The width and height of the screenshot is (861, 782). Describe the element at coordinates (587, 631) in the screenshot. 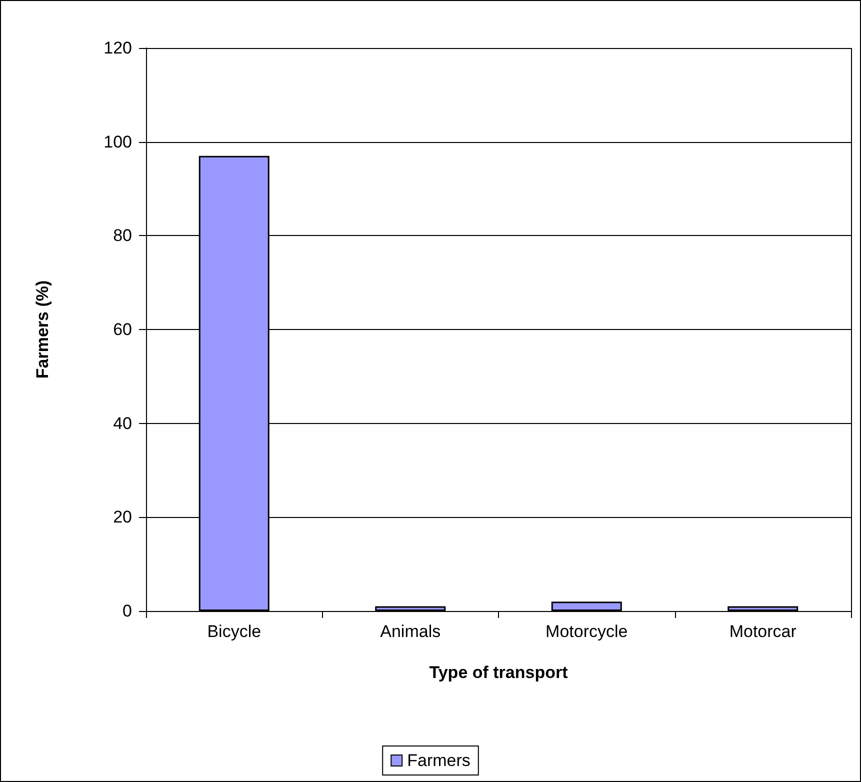

I see `x-tick-label: Motorcycle` at that location.